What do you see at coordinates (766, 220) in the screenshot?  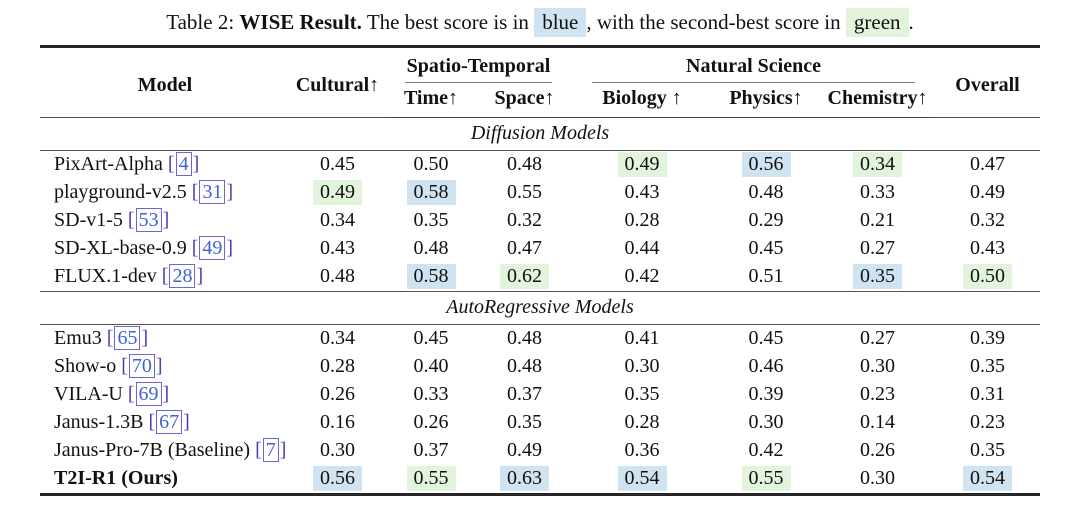 I see `score-cell: 0.29` at bounding box center [766, 220].